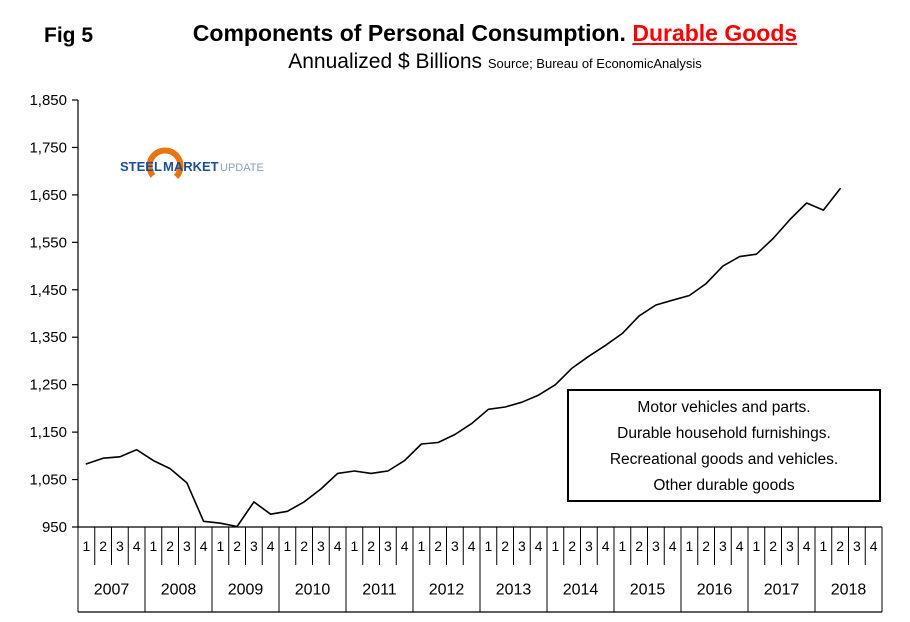 Image resolution: width=910 pixels, height=622 pixels. I want to click on x-axis-year-label: 2017, so click(782, 590).